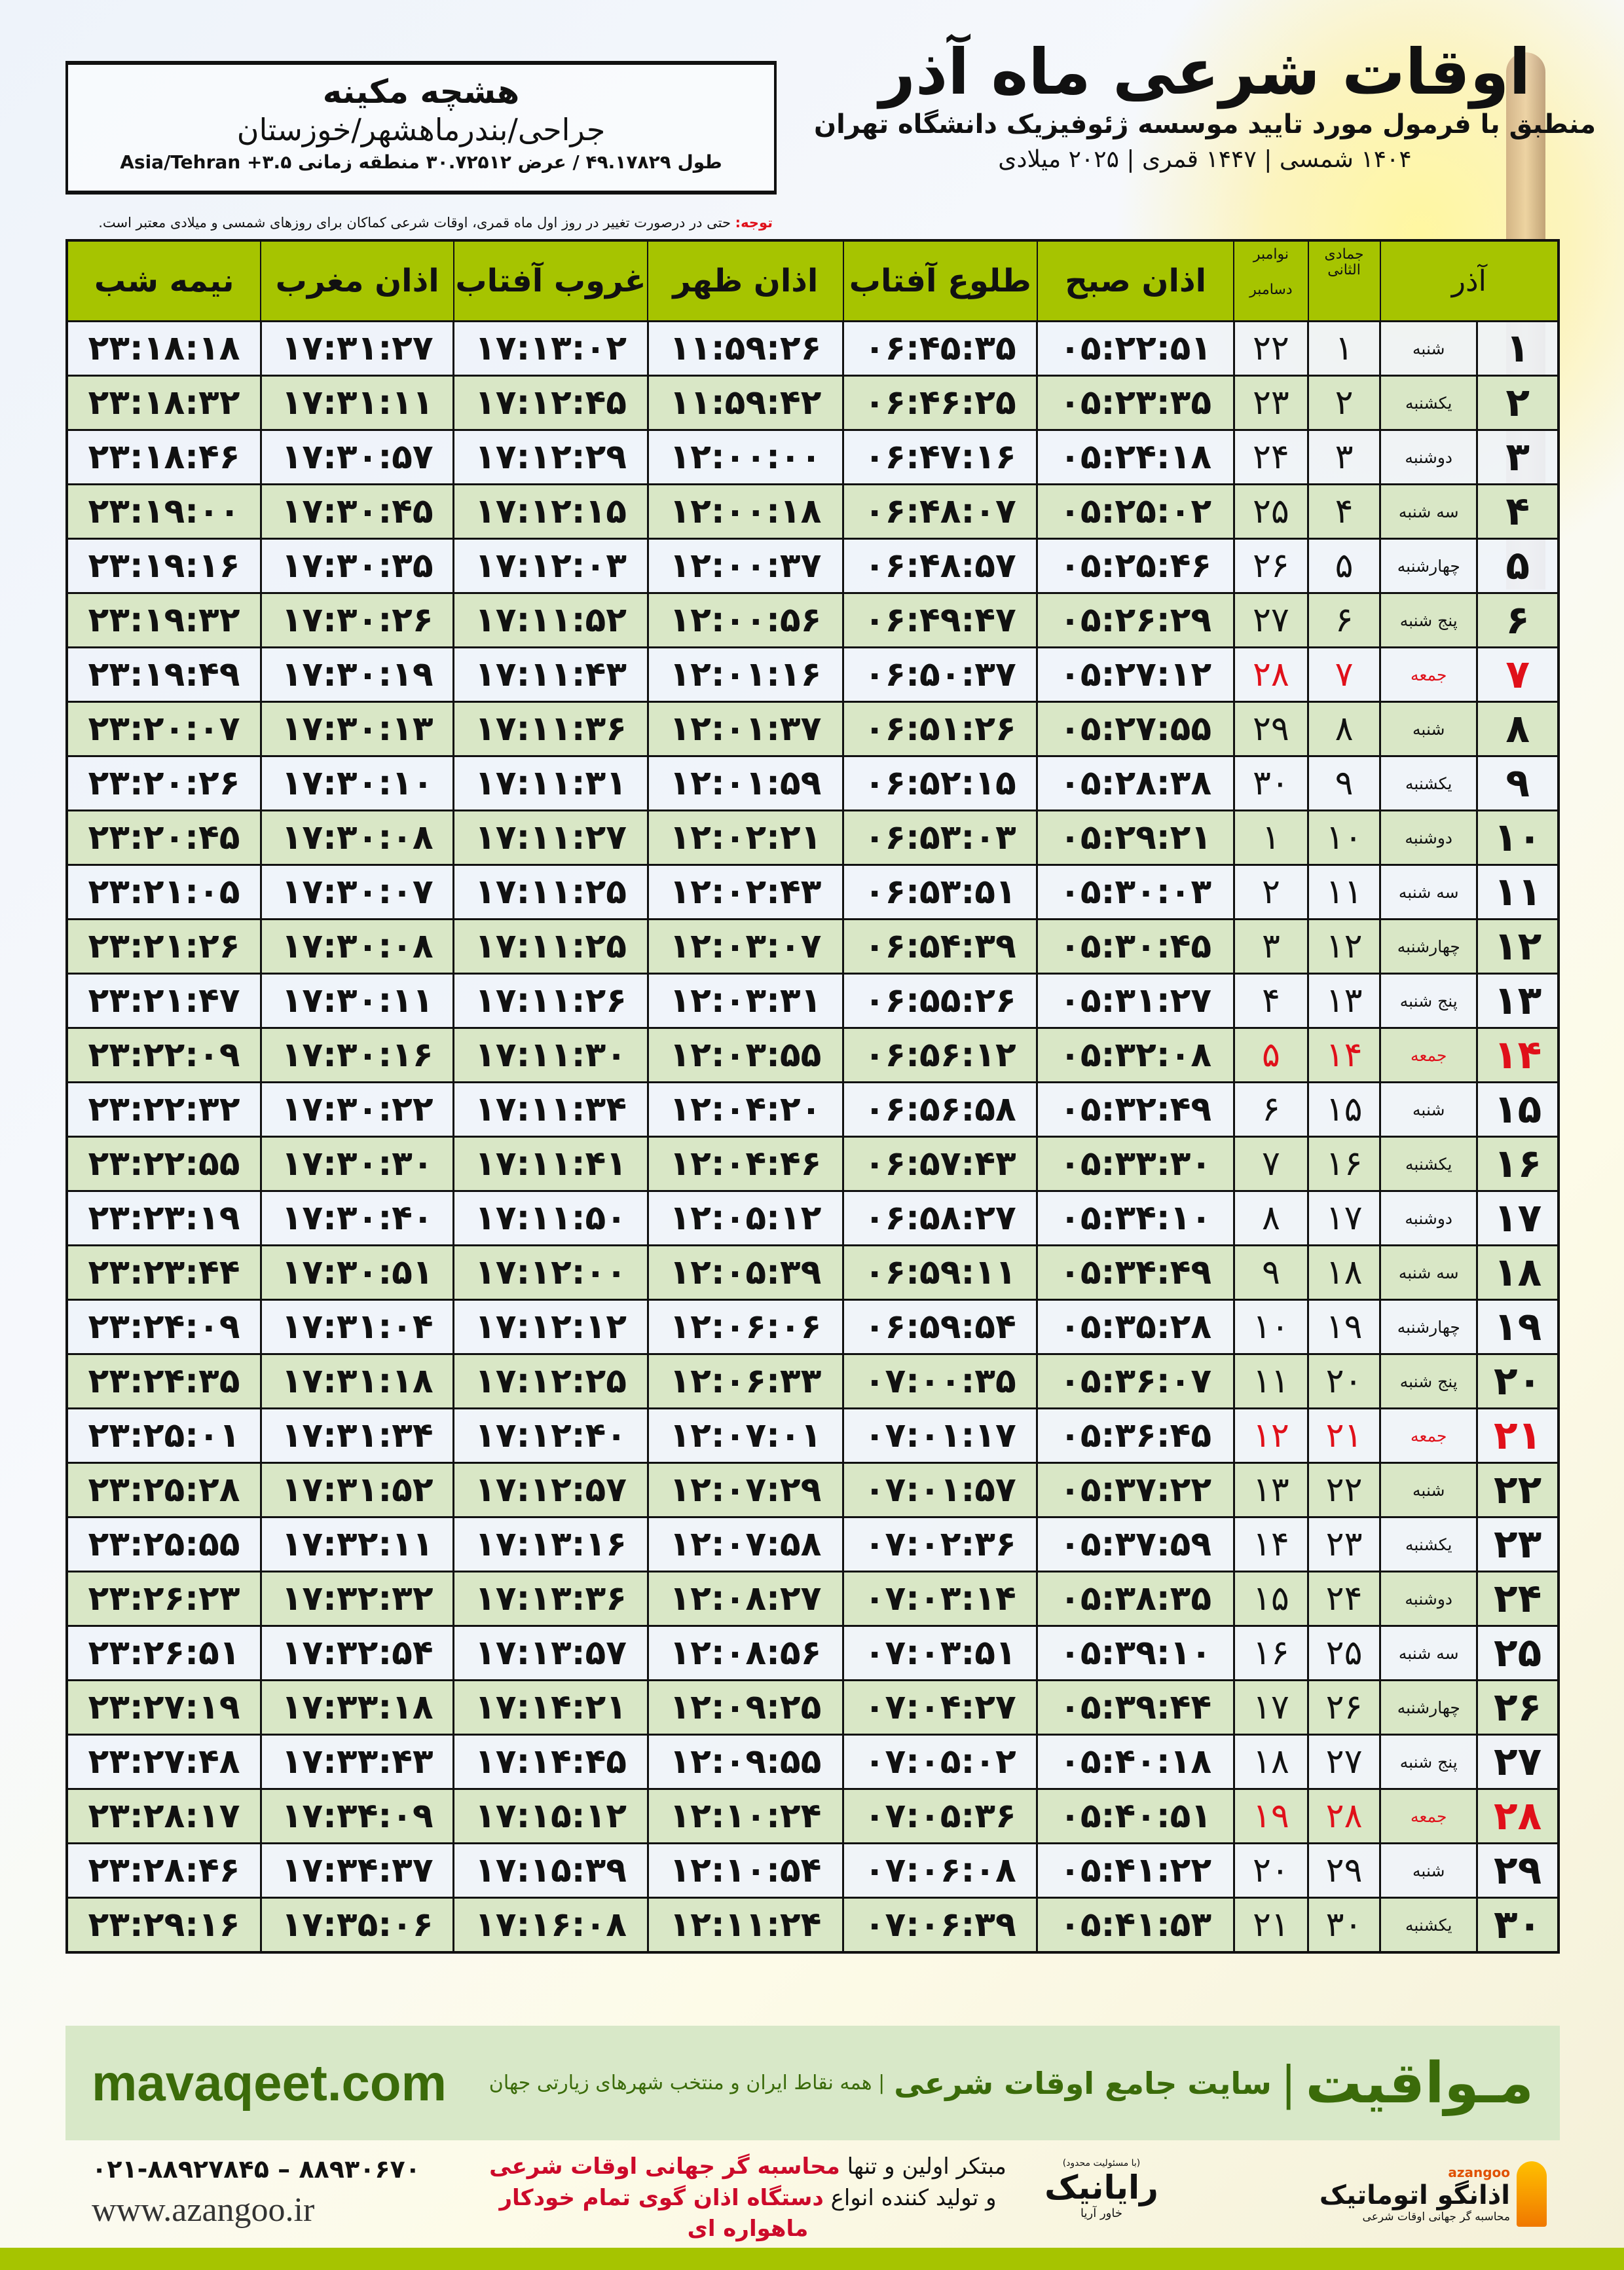 The width and height of the screenshot is (1624, 2270). Describe the element at coordinates (1344, 1327) in the screenshot. I see `cell-hijri-date: ۱۹` at that location.